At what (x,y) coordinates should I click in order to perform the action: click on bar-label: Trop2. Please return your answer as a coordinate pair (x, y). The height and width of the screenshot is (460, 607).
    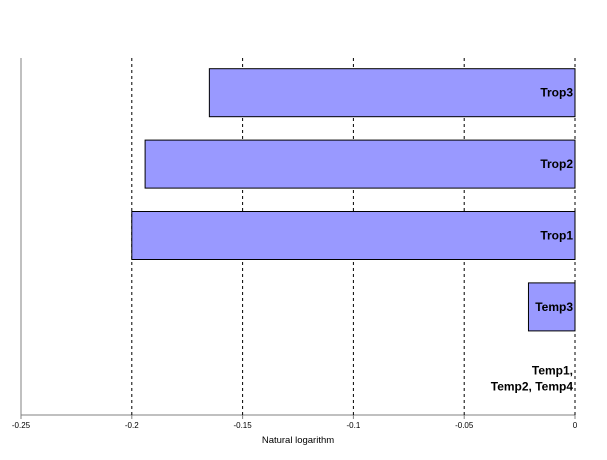
    Looking at the image, I should click on (556, 164).